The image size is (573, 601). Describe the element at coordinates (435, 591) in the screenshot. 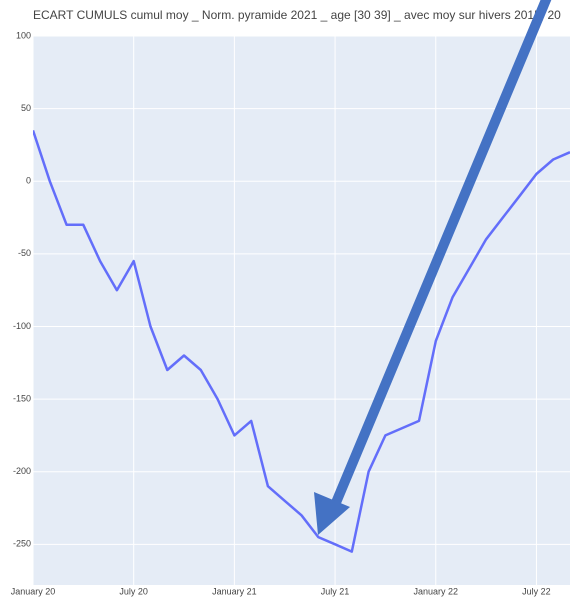

I see `x-tick-label: January 22` at that location.